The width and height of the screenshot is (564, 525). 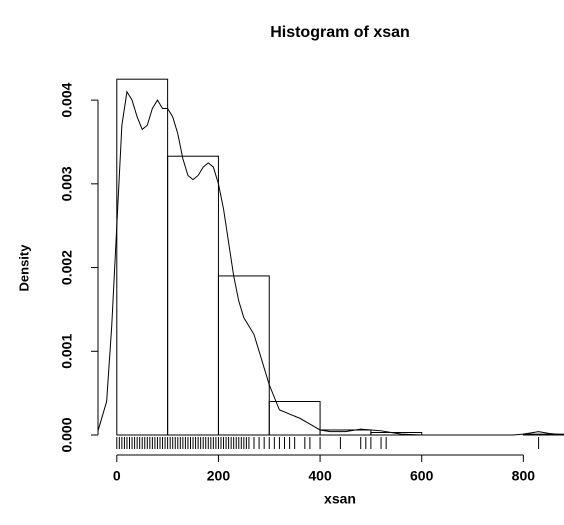 I want to click on y-tick-label: 0.004, so click(x=67, y=99).